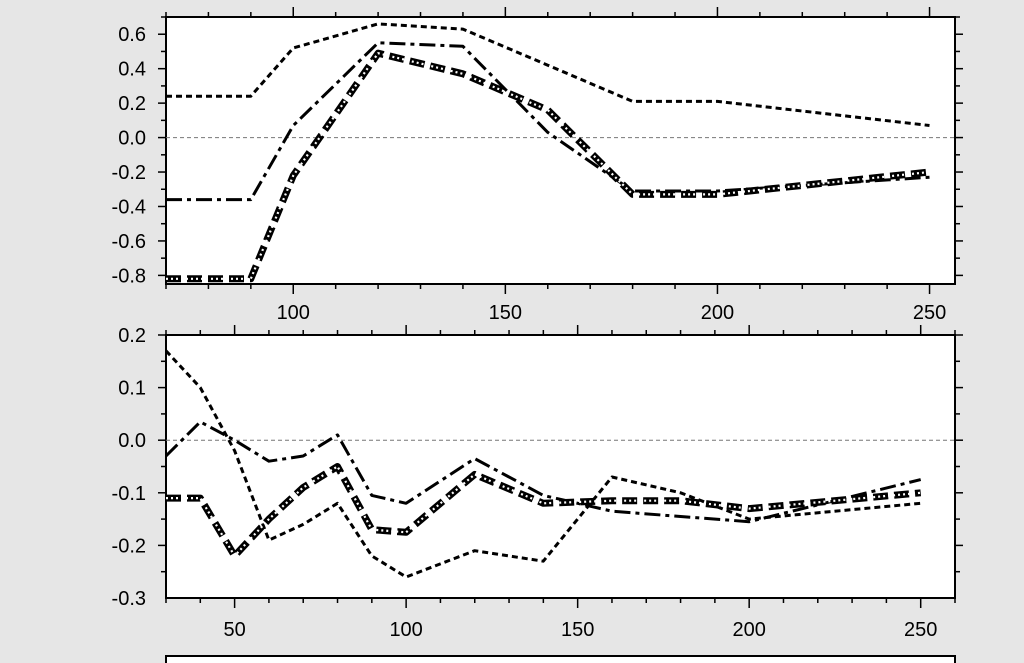  I want to click on y-tick-label: -0.6, so click(129, 242).